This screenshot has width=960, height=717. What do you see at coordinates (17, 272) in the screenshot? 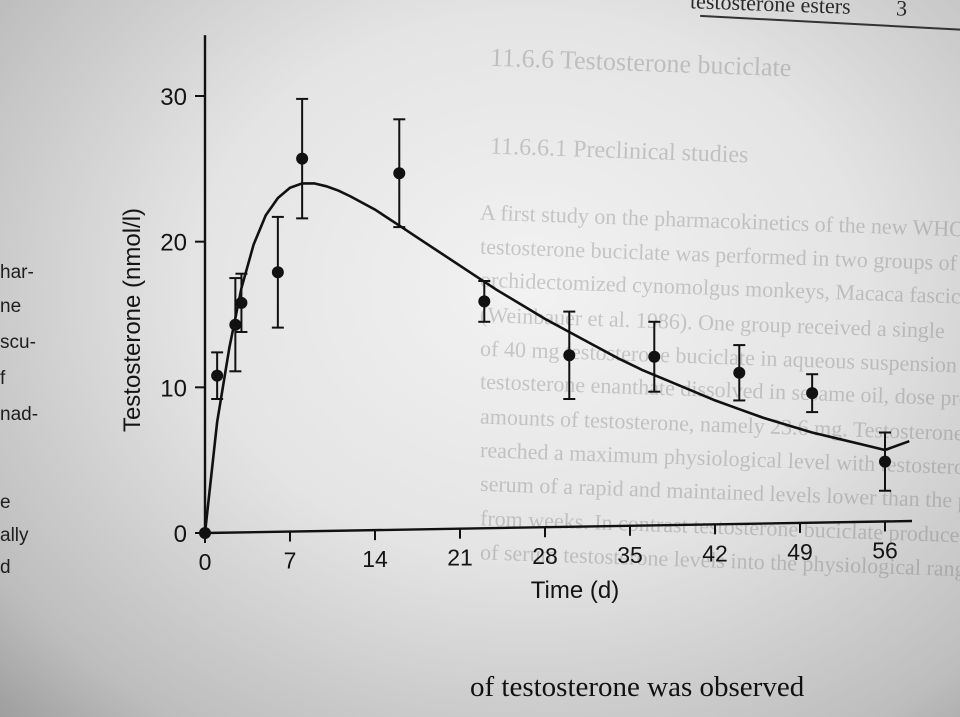
I see `margin-fragment: har-` at bounding box center [17, 272].